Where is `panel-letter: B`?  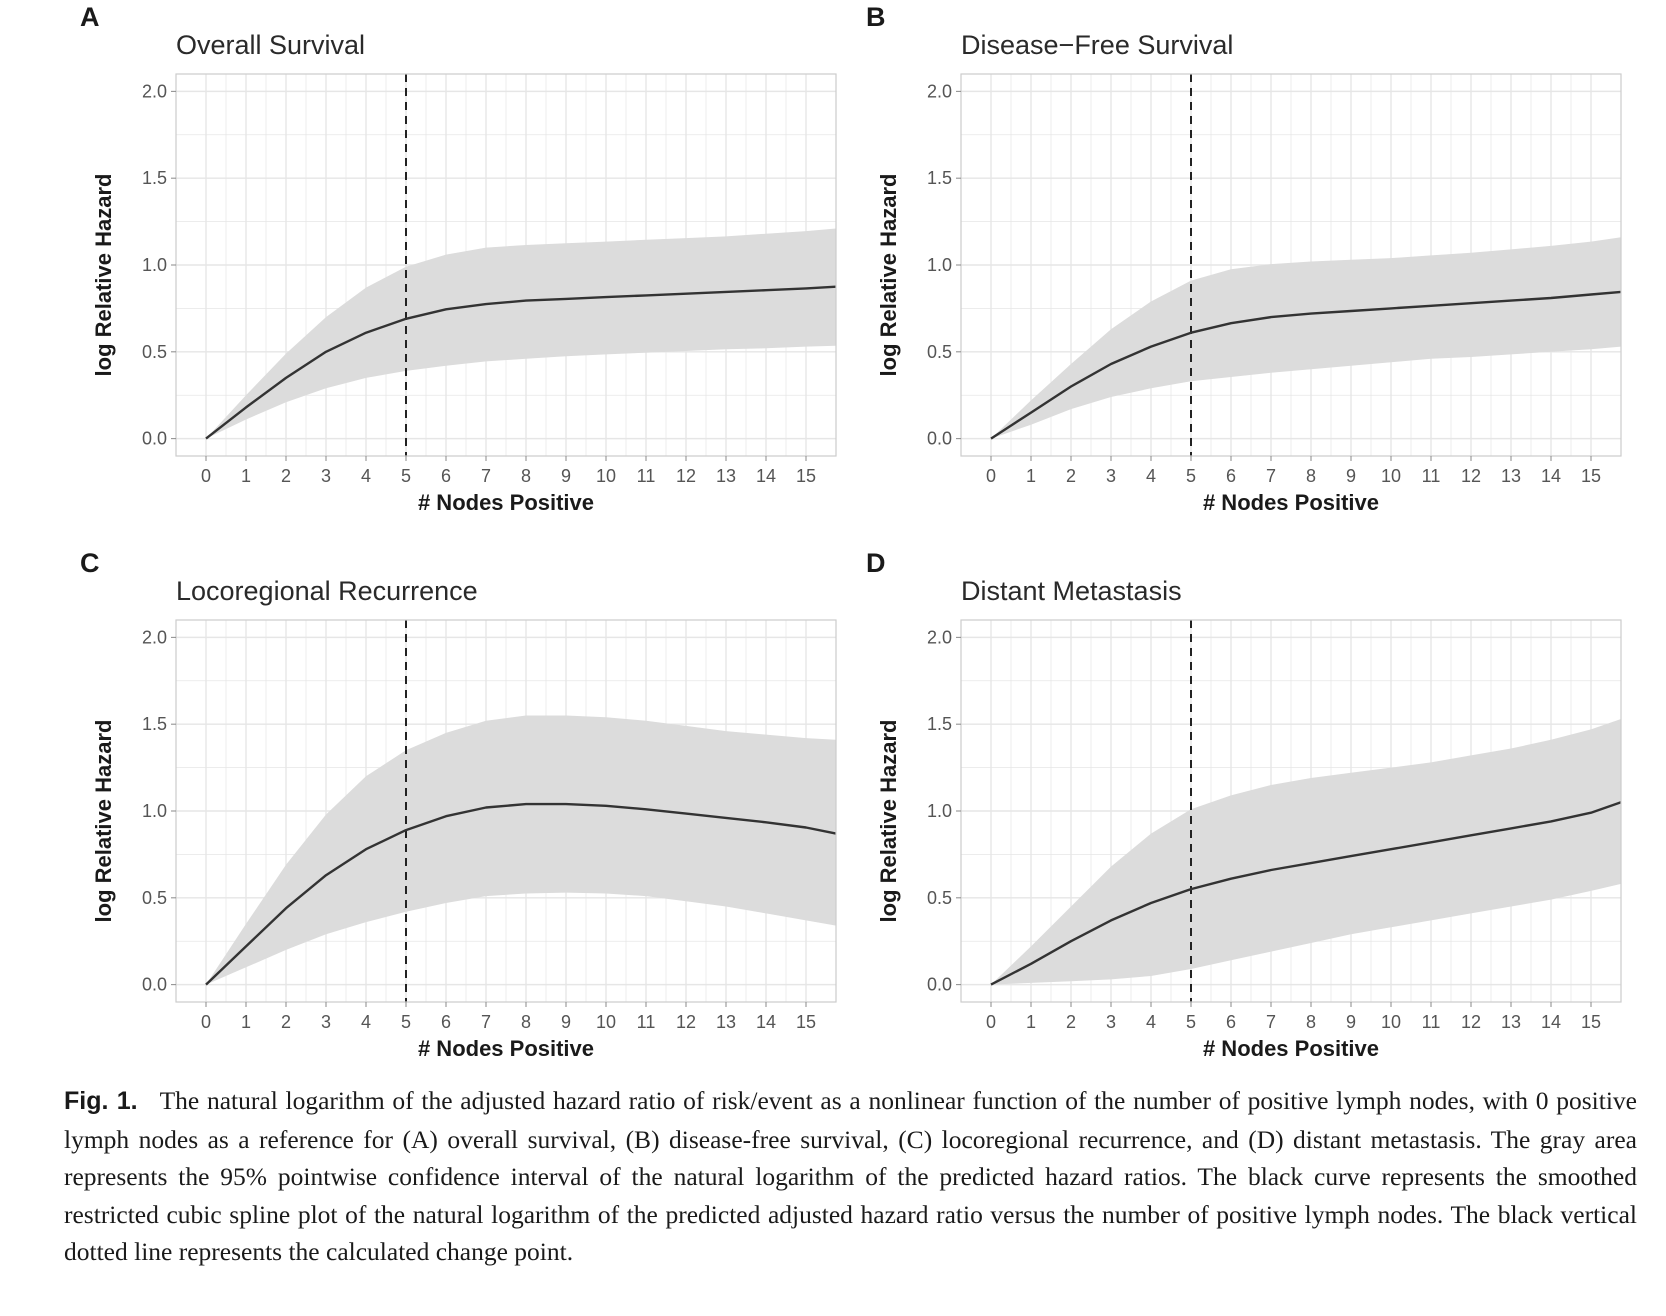 panel-letter: B is located at coordinates (876, 17).